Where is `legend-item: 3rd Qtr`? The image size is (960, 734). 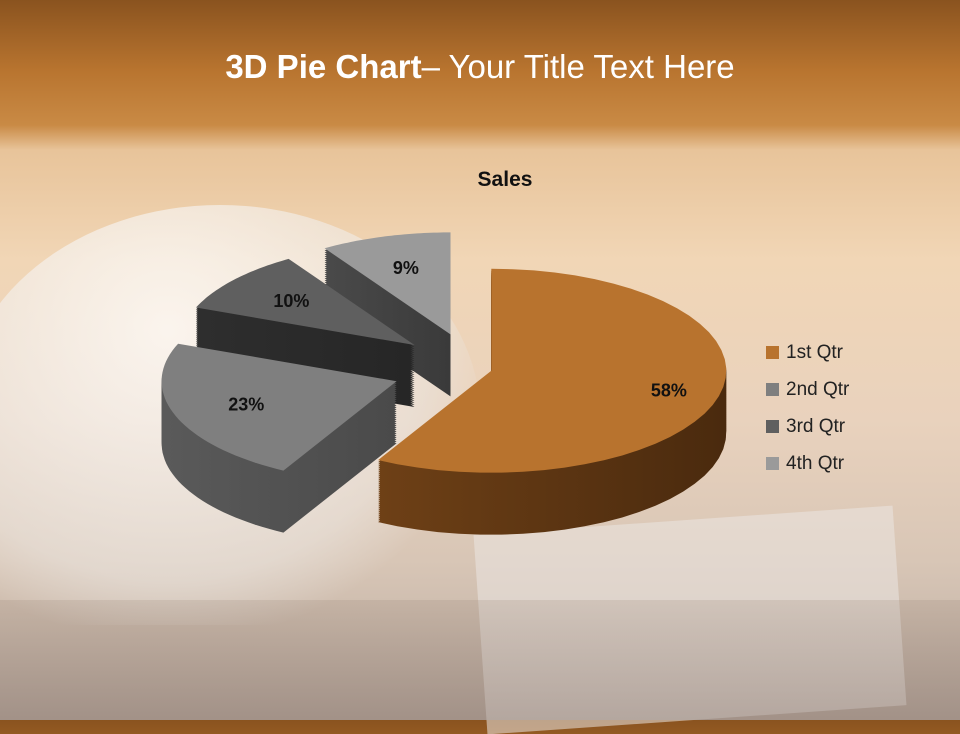
legend-item: 3rd Qtr is located at coordinates (807, 426).